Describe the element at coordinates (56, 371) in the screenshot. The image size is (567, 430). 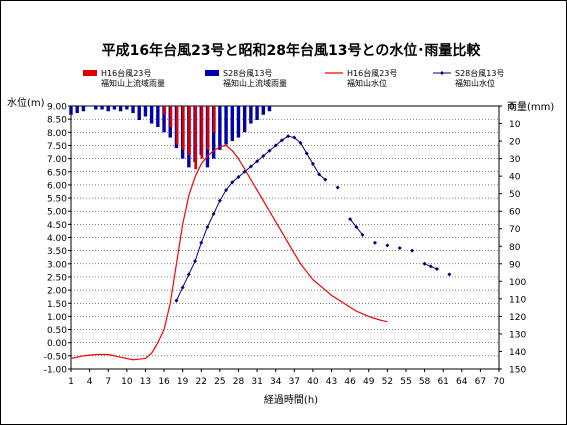
I see `left-tick-label: -1.00` at that location.